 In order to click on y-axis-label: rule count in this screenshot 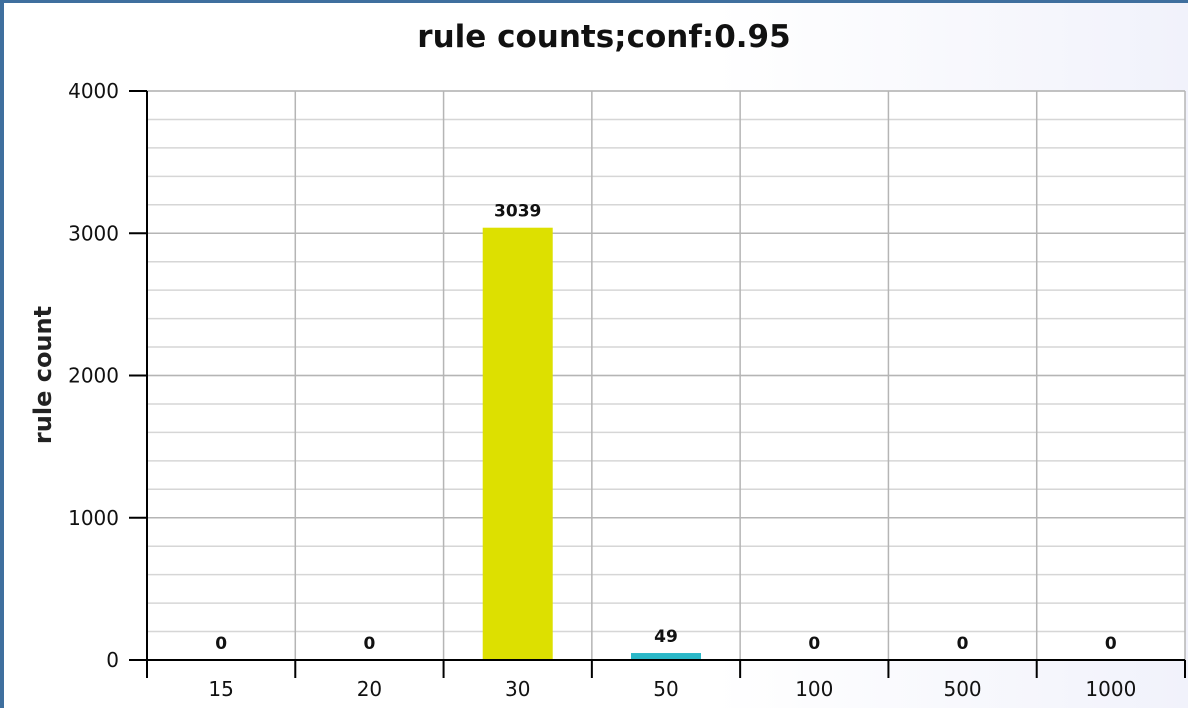, I will do `click(43, 375)`.